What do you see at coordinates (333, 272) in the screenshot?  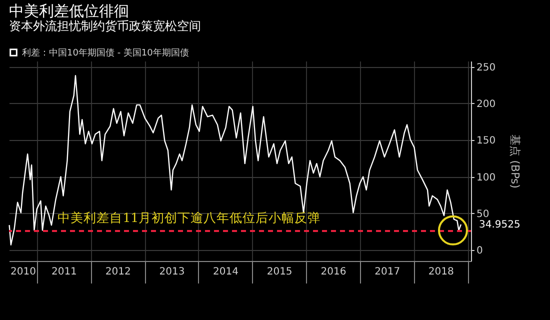 I see `x-tick-label: 2016` at bounding box center [333, 272].